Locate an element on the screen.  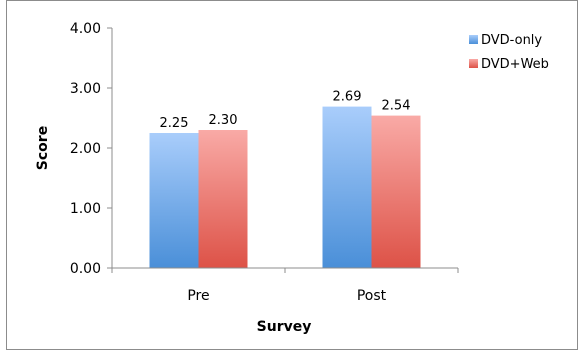
data-label: 2.25 is located at coordinates (174, 123).